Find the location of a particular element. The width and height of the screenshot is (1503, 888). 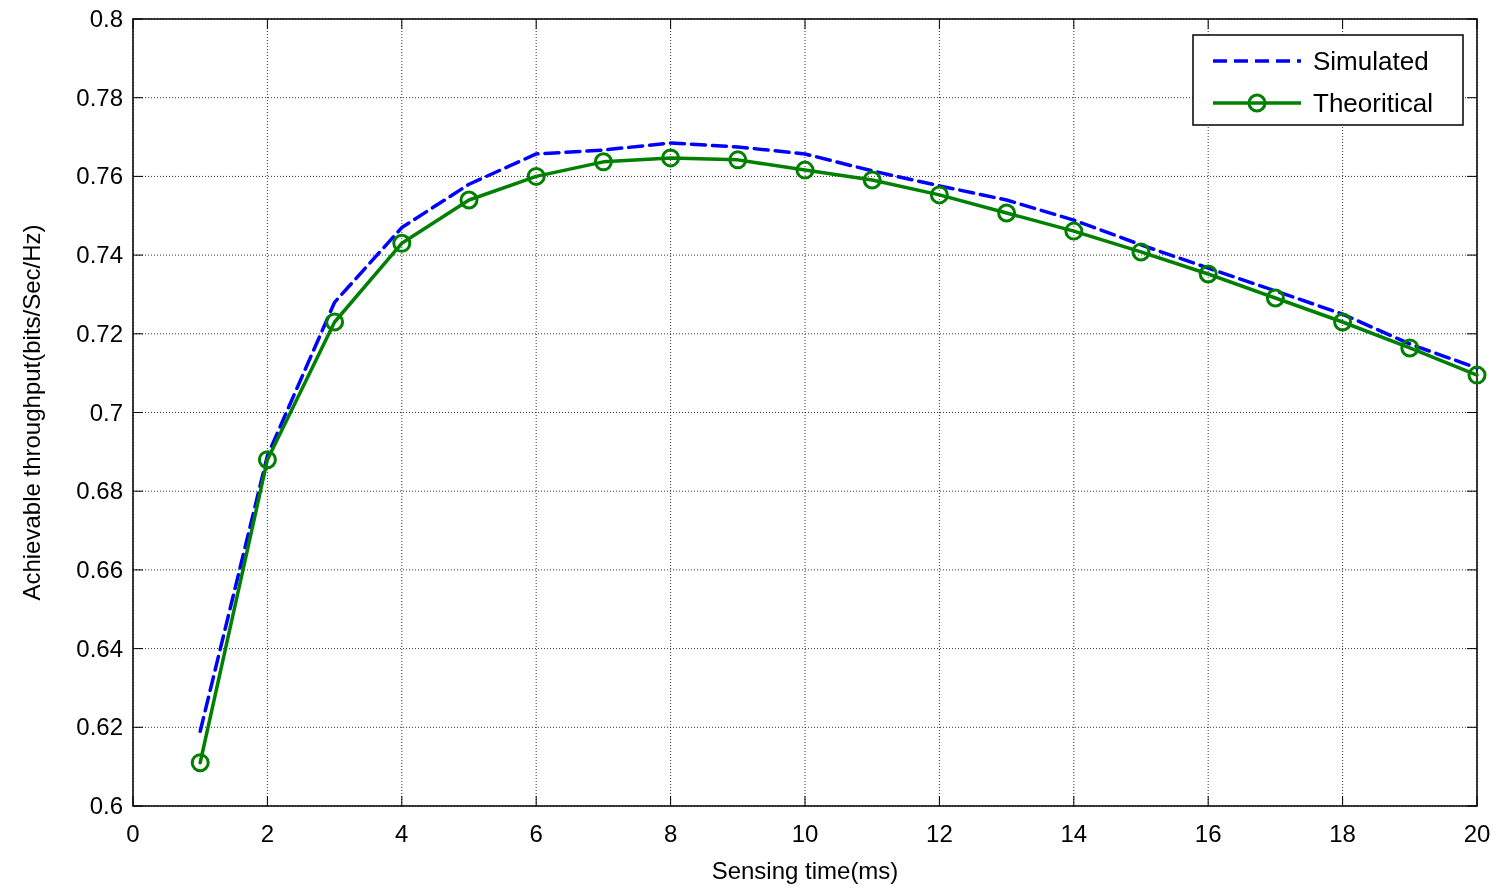

y-tick-label: 0.66 is located at coordinates (99, 569).